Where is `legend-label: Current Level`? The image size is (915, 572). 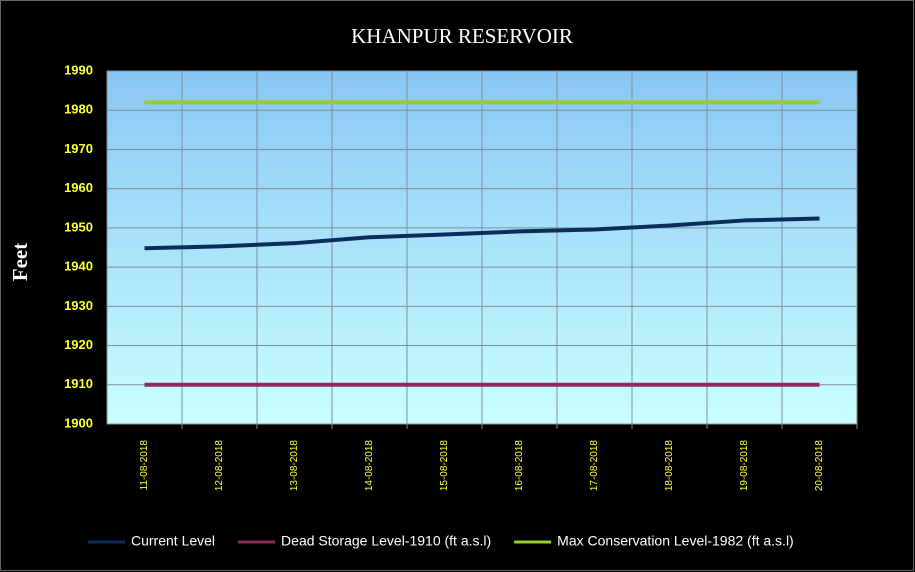 legend-label: Current Level is located at coordinates (173, 541).